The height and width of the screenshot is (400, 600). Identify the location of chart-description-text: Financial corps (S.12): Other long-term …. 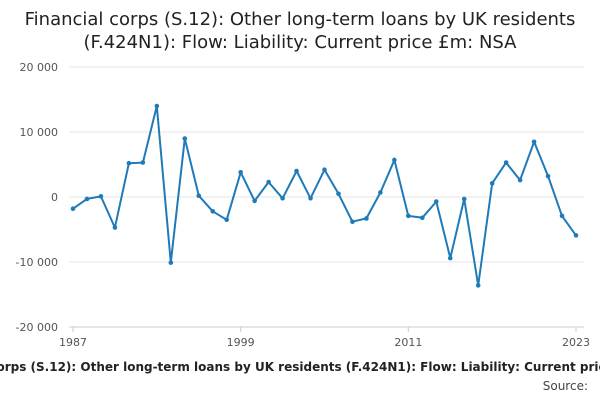
(300, 367).